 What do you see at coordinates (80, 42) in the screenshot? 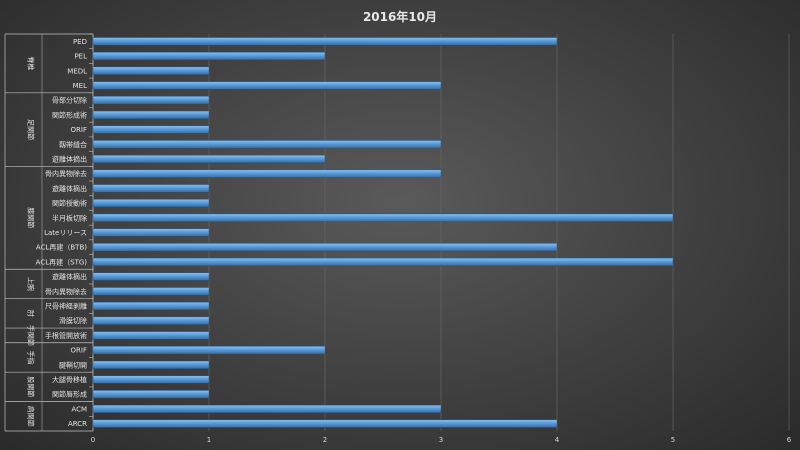
I see `category-label: PED` at bounding box center [80, 42].